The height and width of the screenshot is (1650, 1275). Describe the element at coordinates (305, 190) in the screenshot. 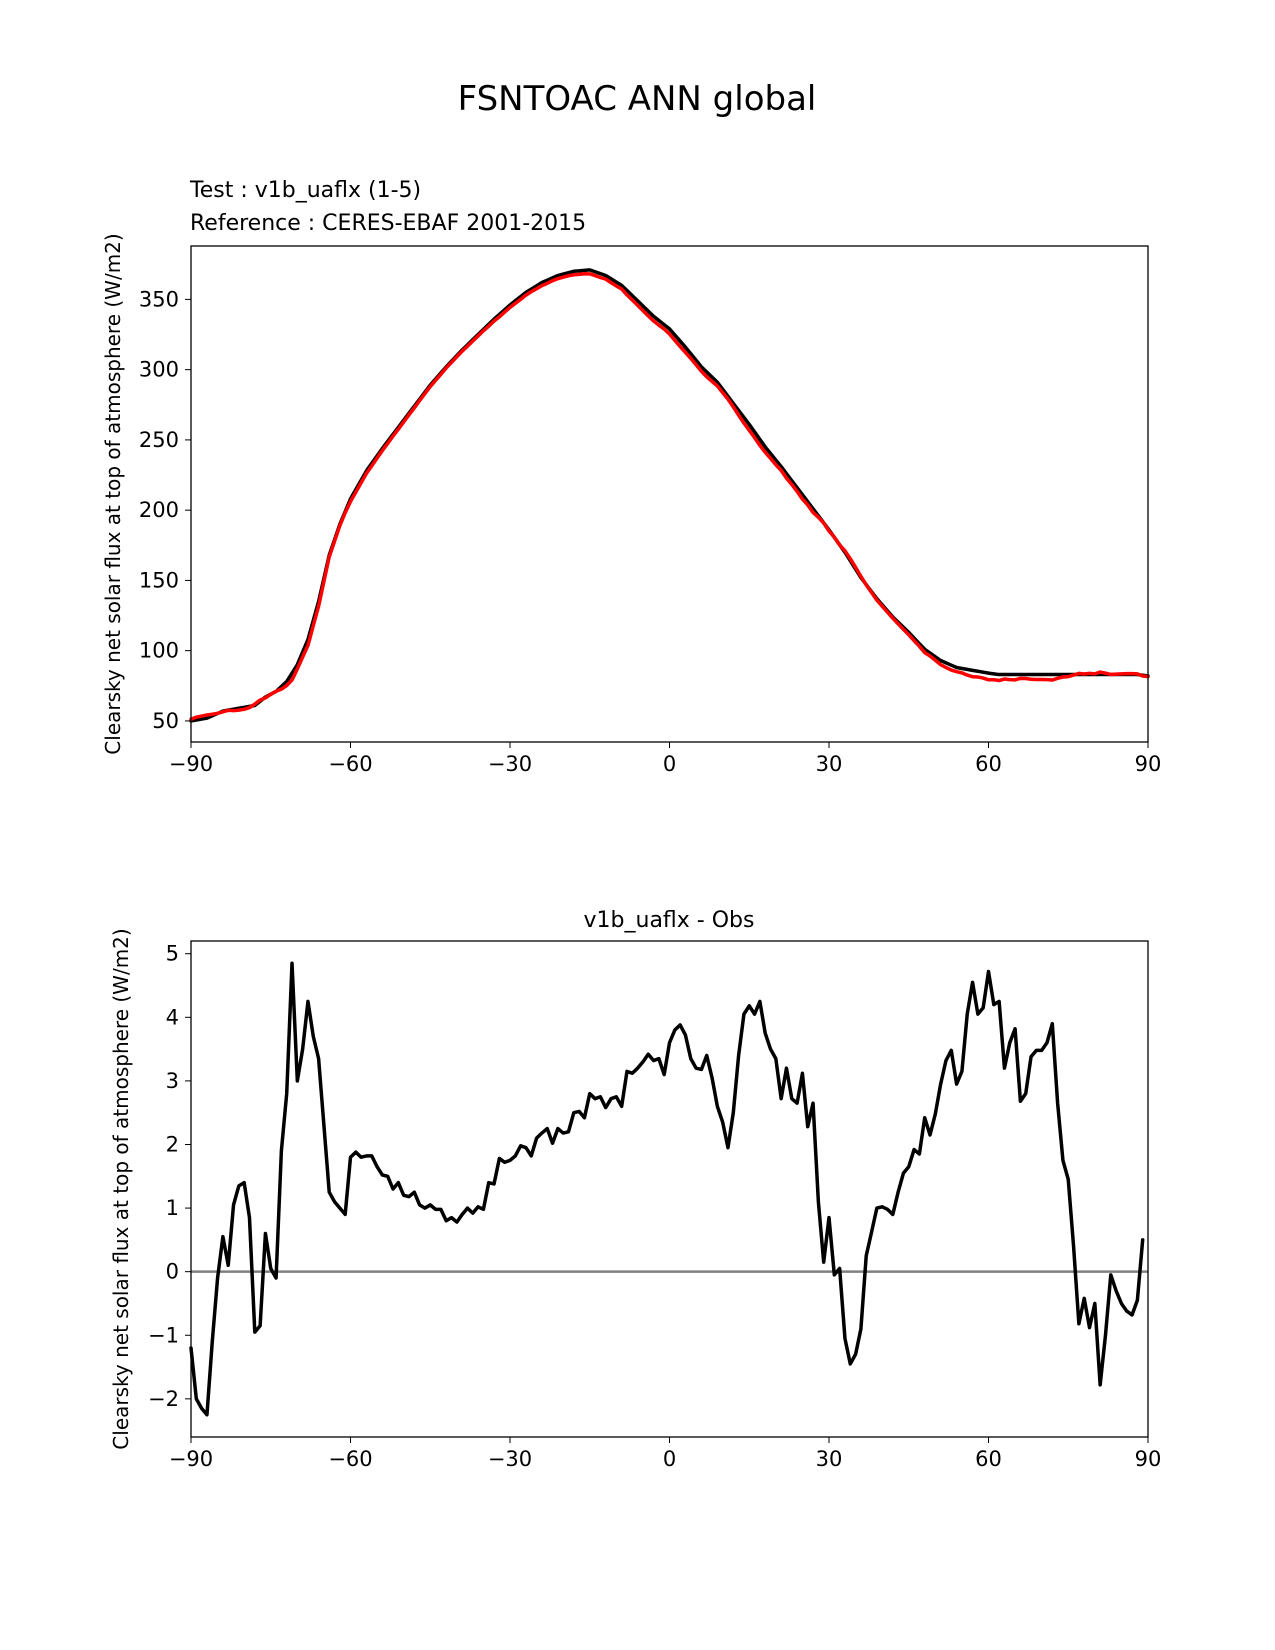

I see `test-label: Test : v1b_uaflx (1-5)` at that location.